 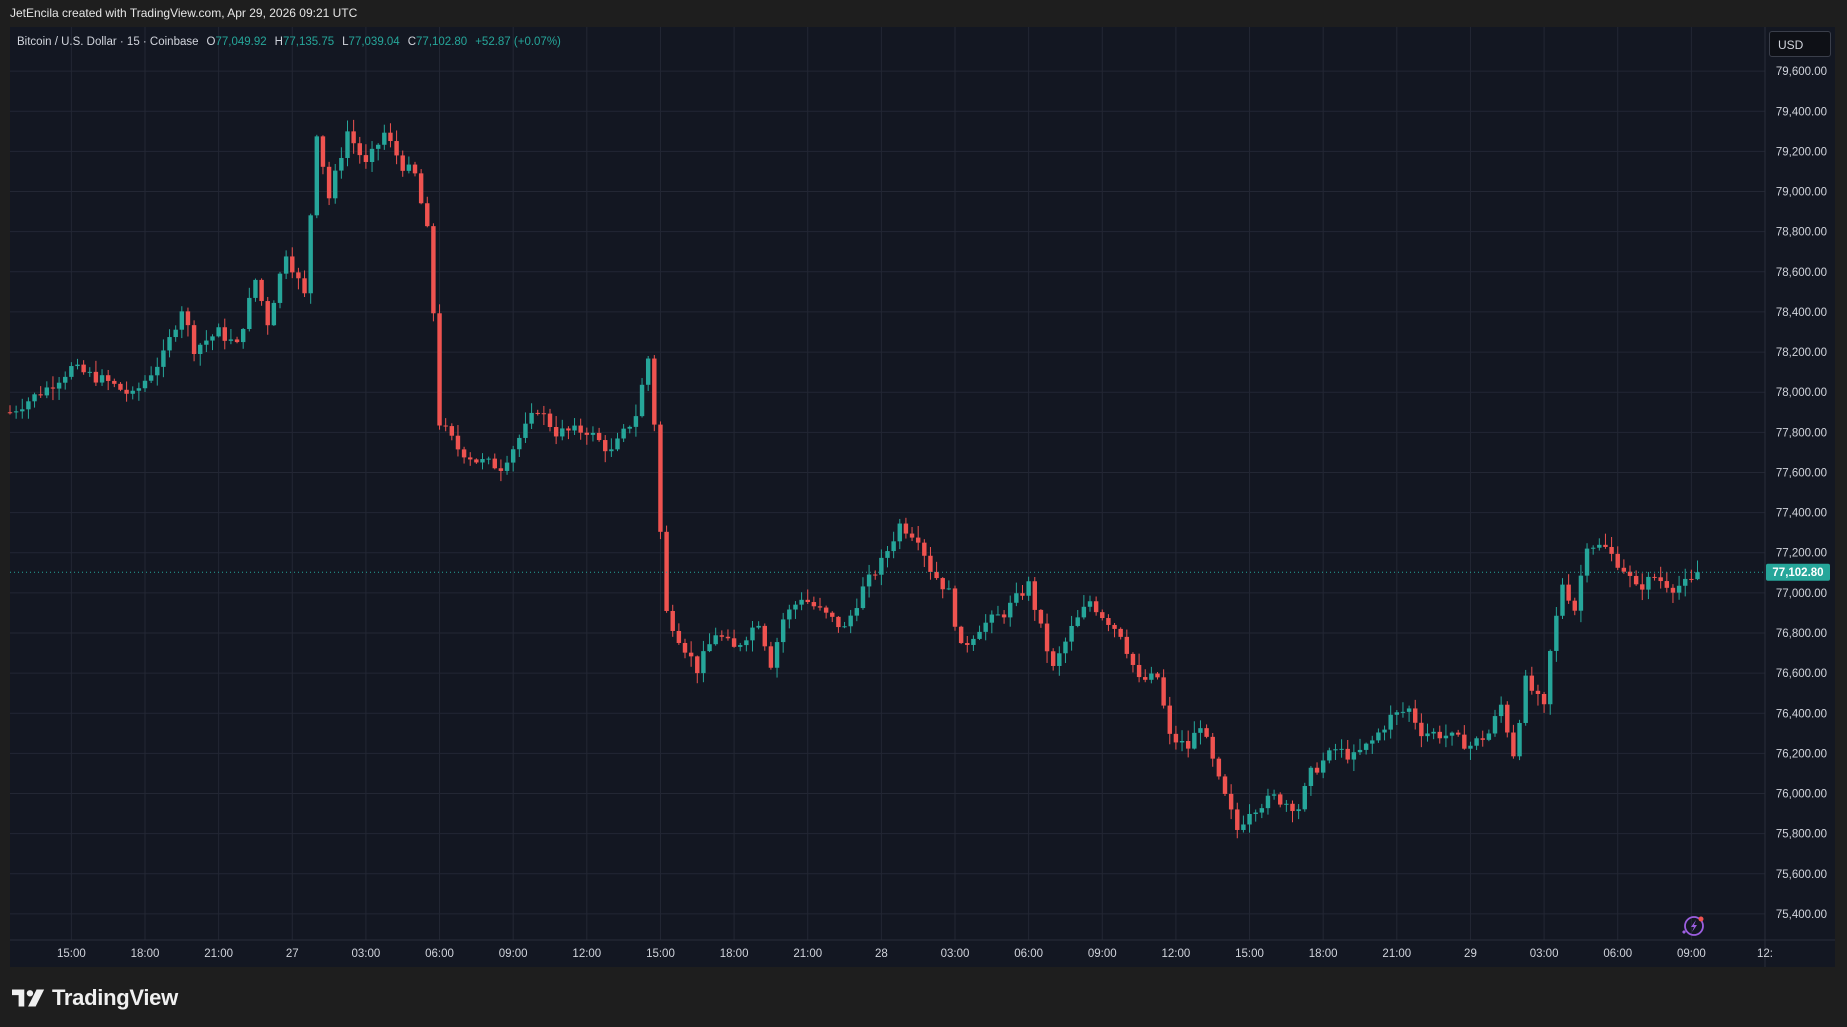 I want to click on replay-lightning-icon, so click(x=1693, y=926).